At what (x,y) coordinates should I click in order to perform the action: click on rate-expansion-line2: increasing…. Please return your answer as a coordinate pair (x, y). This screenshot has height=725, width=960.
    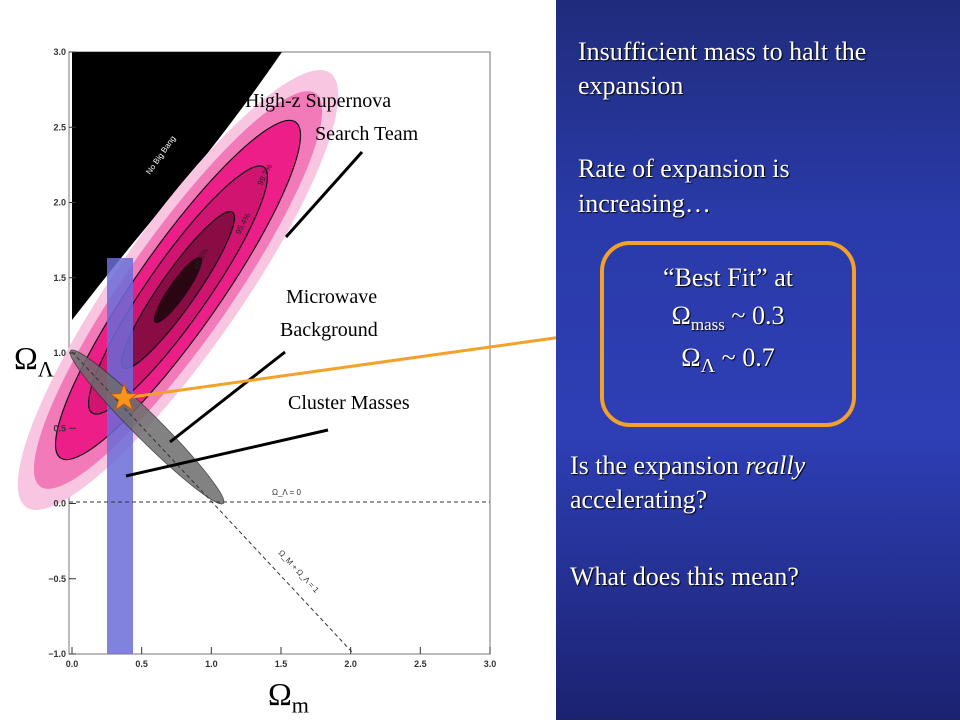
    Looking at the image, I should click on (644, 203).